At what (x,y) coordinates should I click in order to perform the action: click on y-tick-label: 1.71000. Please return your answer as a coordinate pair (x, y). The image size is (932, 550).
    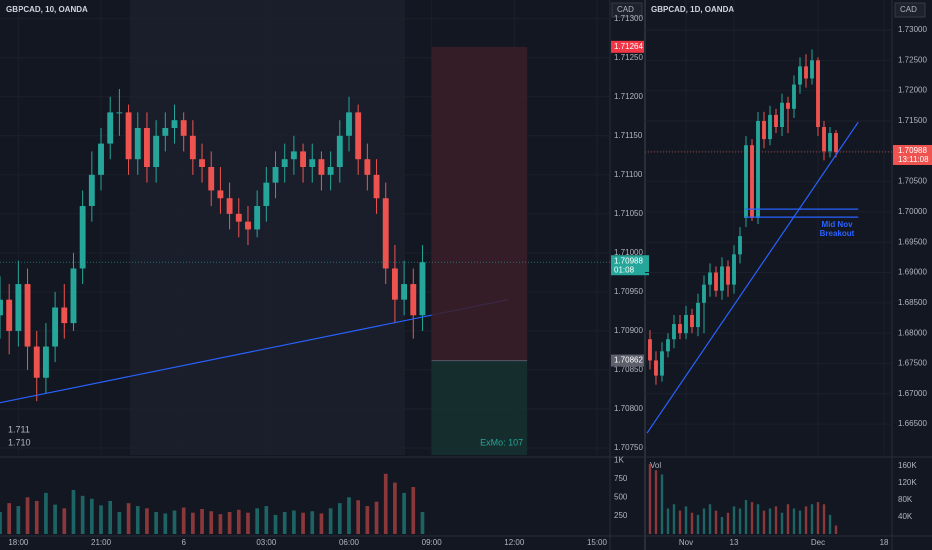
    Looking at the image, I should click on (628, 252).